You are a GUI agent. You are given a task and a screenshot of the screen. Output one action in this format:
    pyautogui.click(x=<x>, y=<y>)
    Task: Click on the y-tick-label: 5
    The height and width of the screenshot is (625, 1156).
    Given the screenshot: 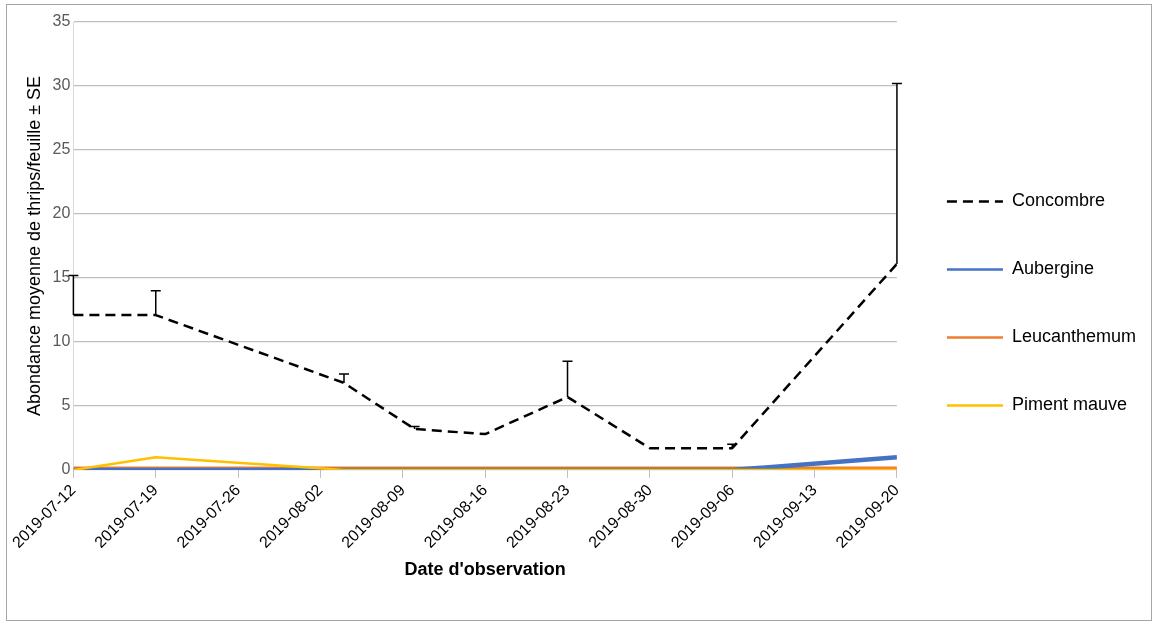 What is the action you would take?
    pyautogui.click(x=66, y=405)
    